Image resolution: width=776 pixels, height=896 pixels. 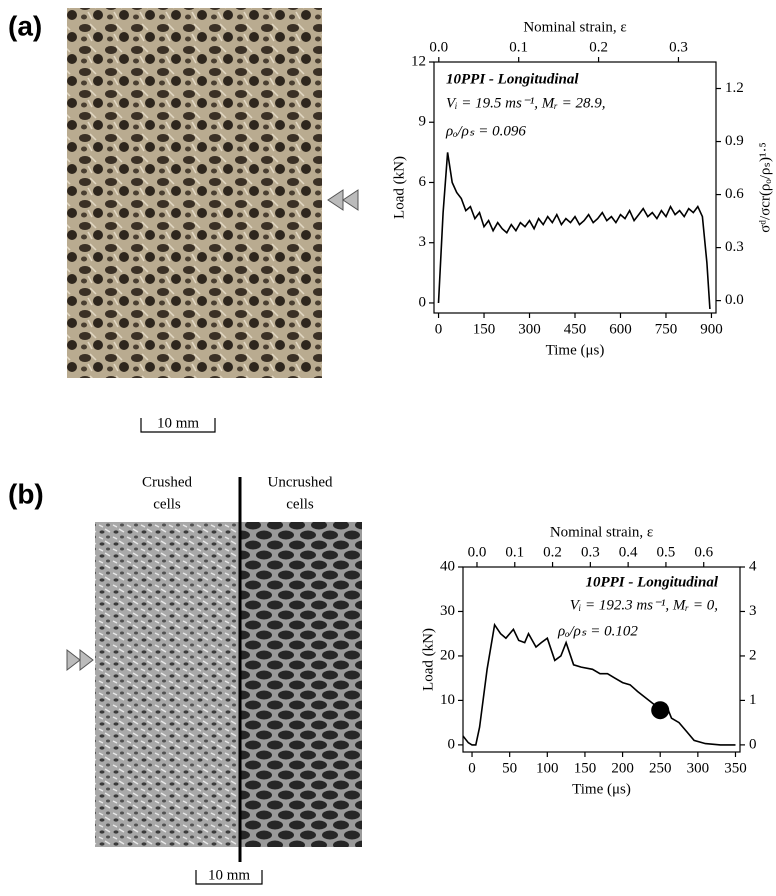 What do you see at coordinates (753, 655) in the screenshot?
I see `y2-tick-label: 2` at bounding box center [753, 655].